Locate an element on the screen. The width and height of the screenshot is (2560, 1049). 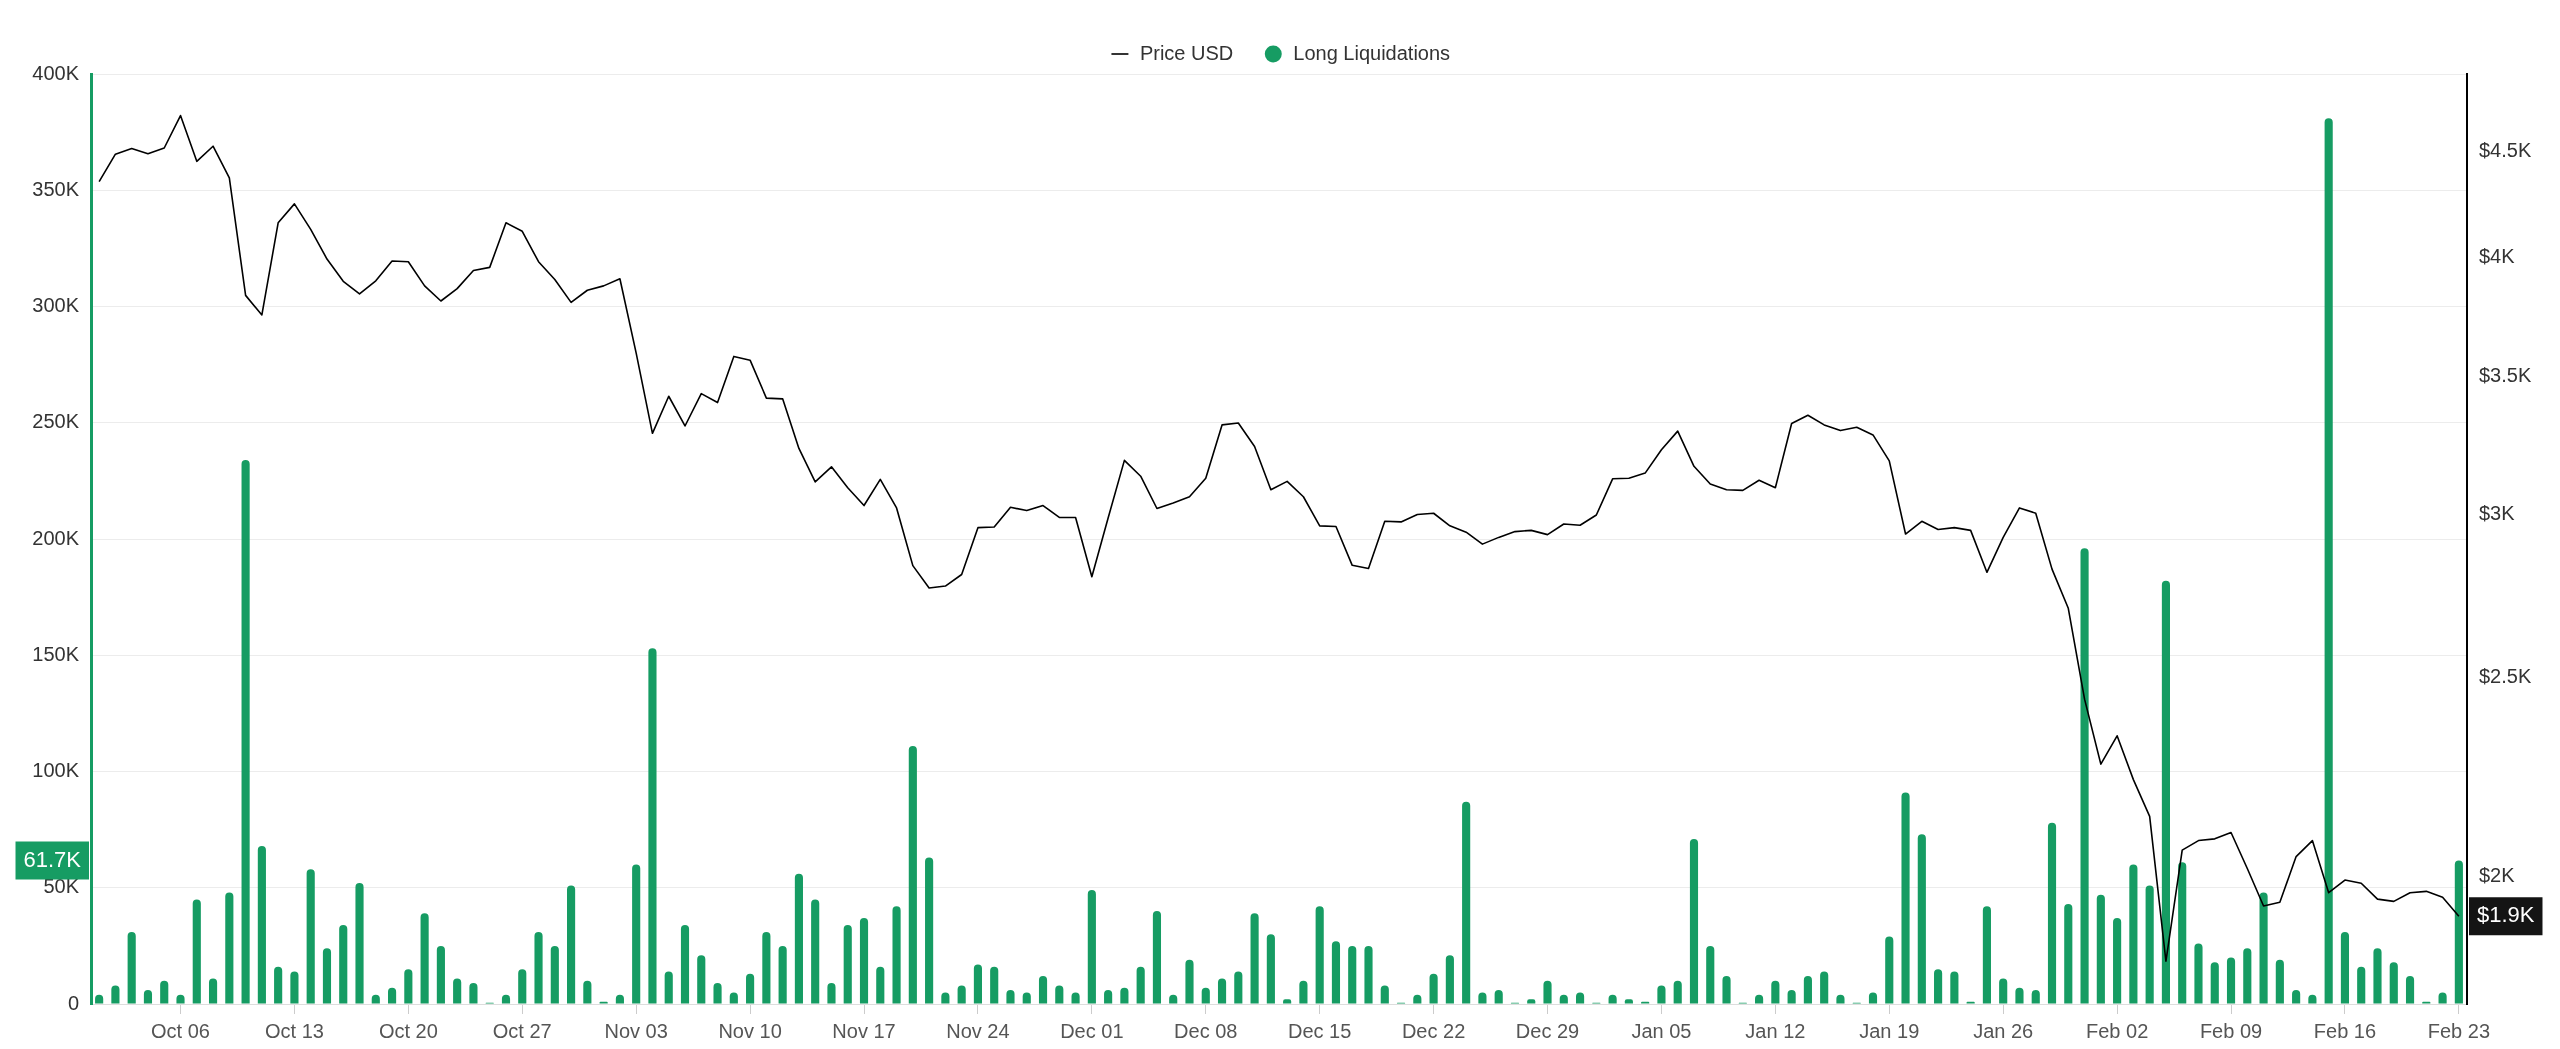
x-tick-label: Oct 27 is located at coordinates (522, 1030).